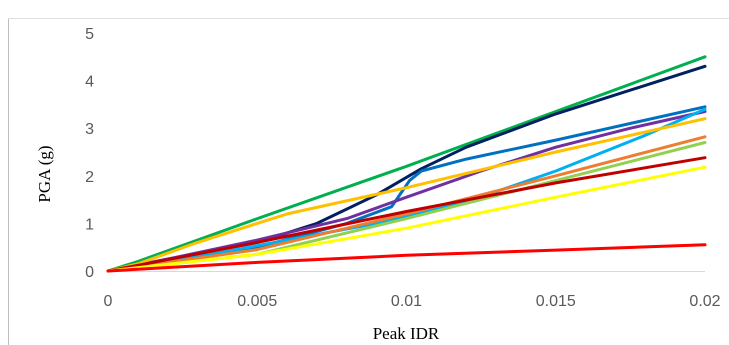  Describe the element at coordinates (89, 129) in the screenshot. I see `y-tick-label: 3` at that location.